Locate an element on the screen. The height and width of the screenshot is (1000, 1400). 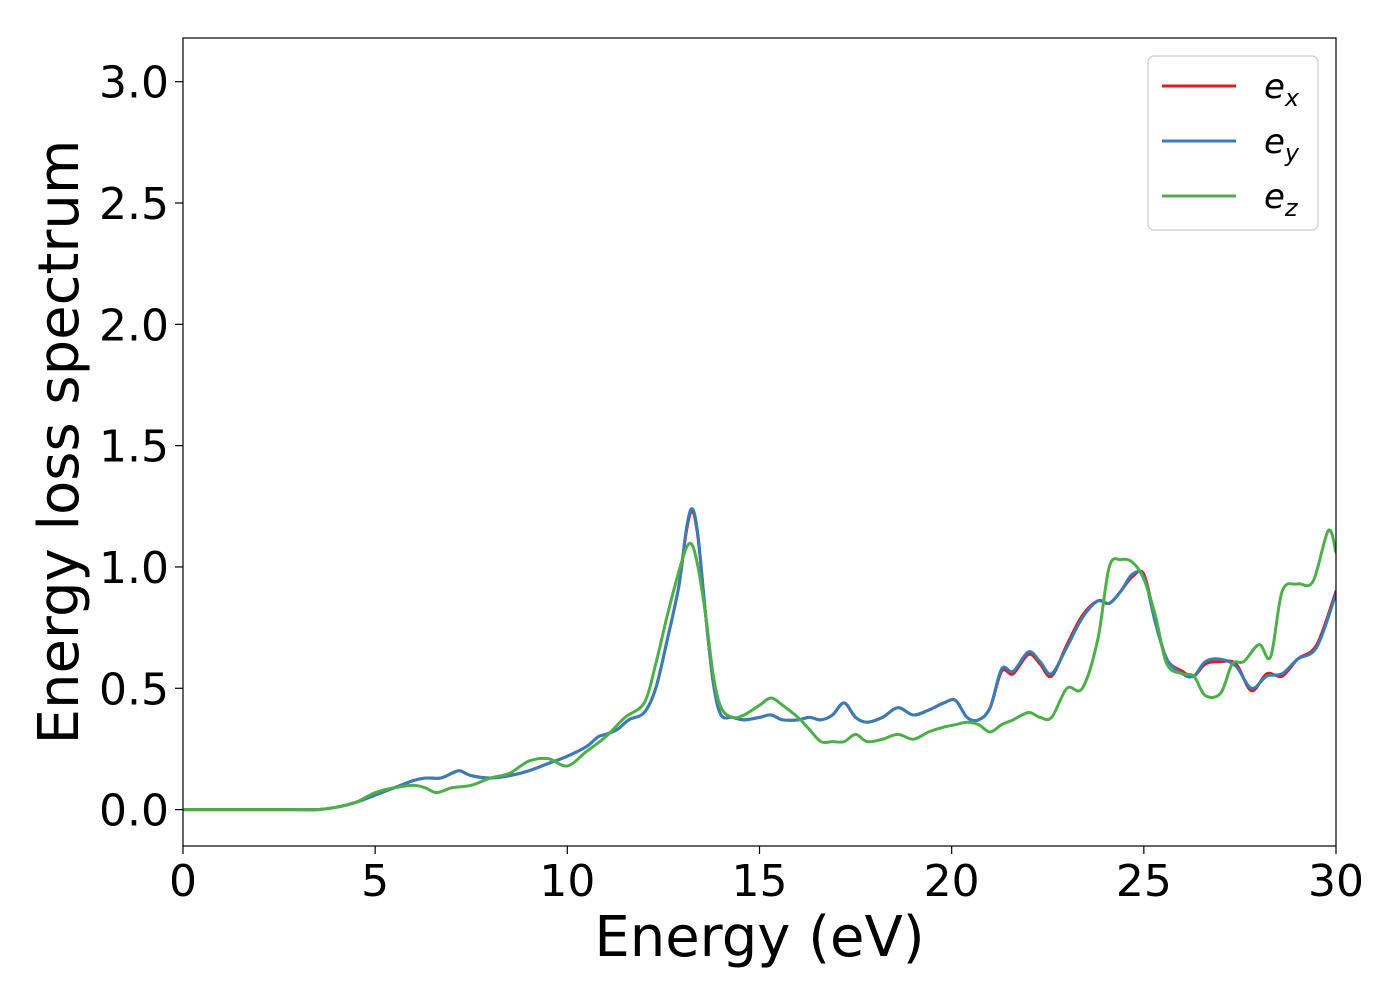
x-tick-label: 25 is located at coordinates (1144, 881).